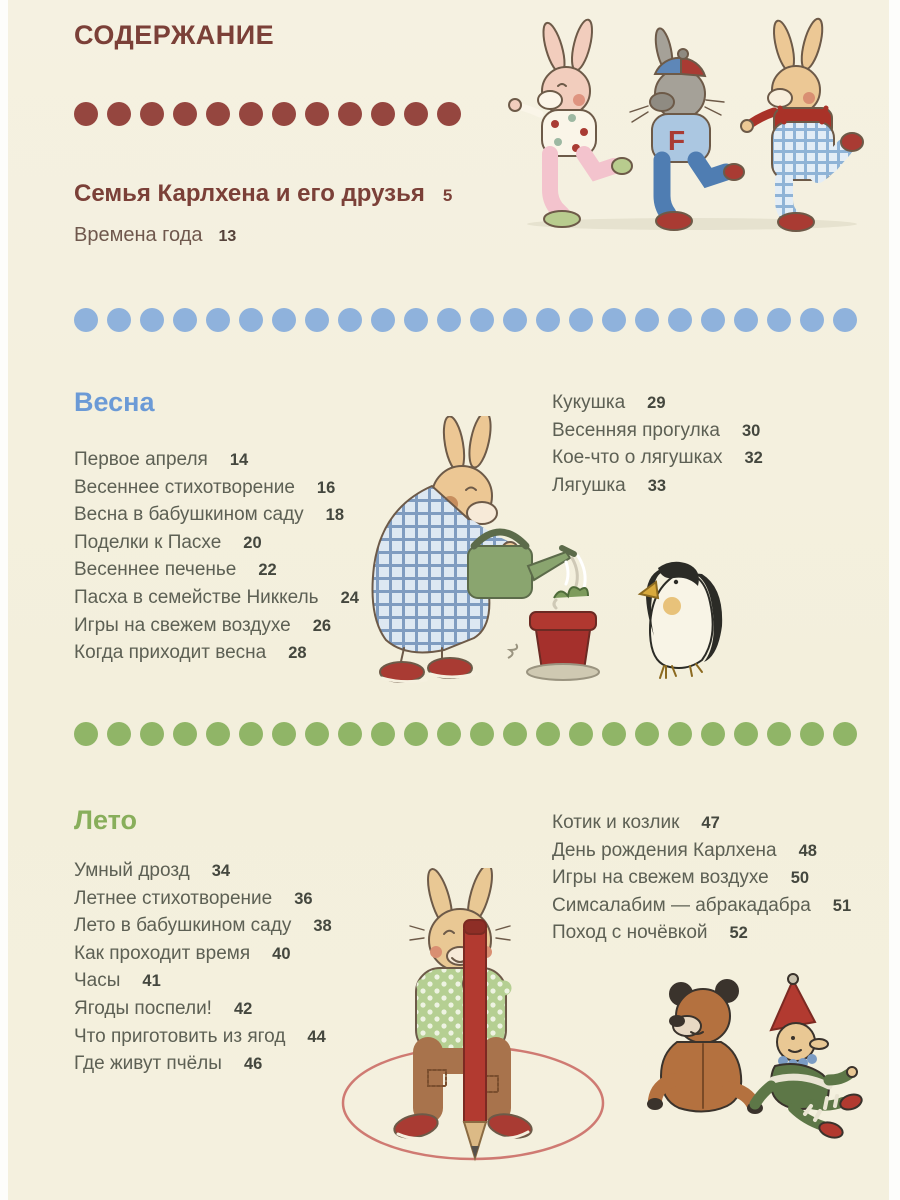 This screenshot has height=1200, width=900. I want to click on three-friends-marching-illustration: F, so click(686, 124).